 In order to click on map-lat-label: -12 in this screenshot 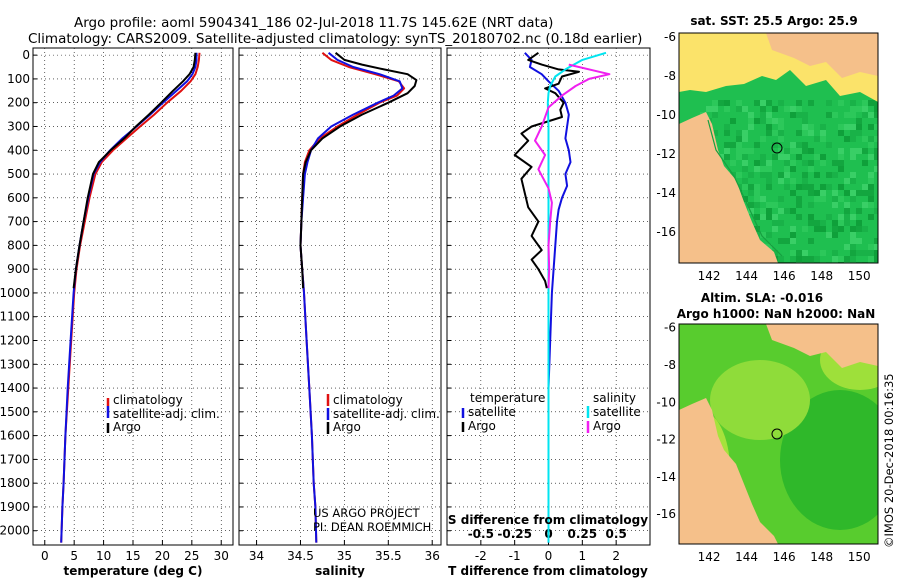, I will do `click(666, 440)`.